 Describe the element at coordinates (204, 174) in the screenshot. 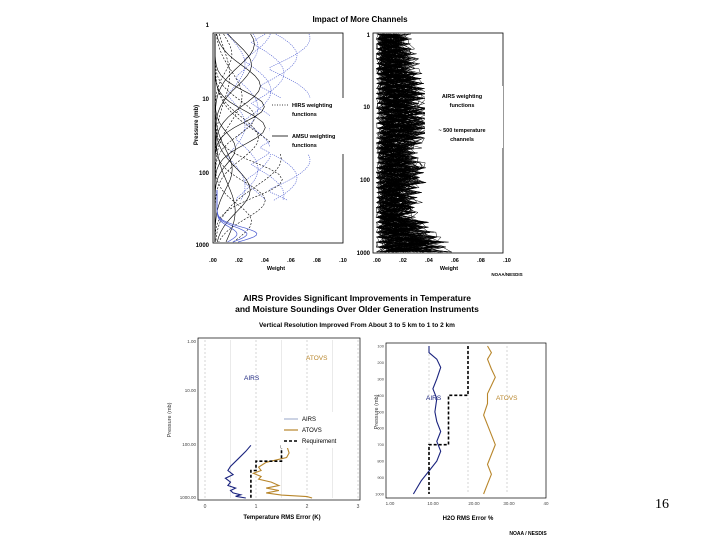

I see `left-ytick-100: 100` at that location.